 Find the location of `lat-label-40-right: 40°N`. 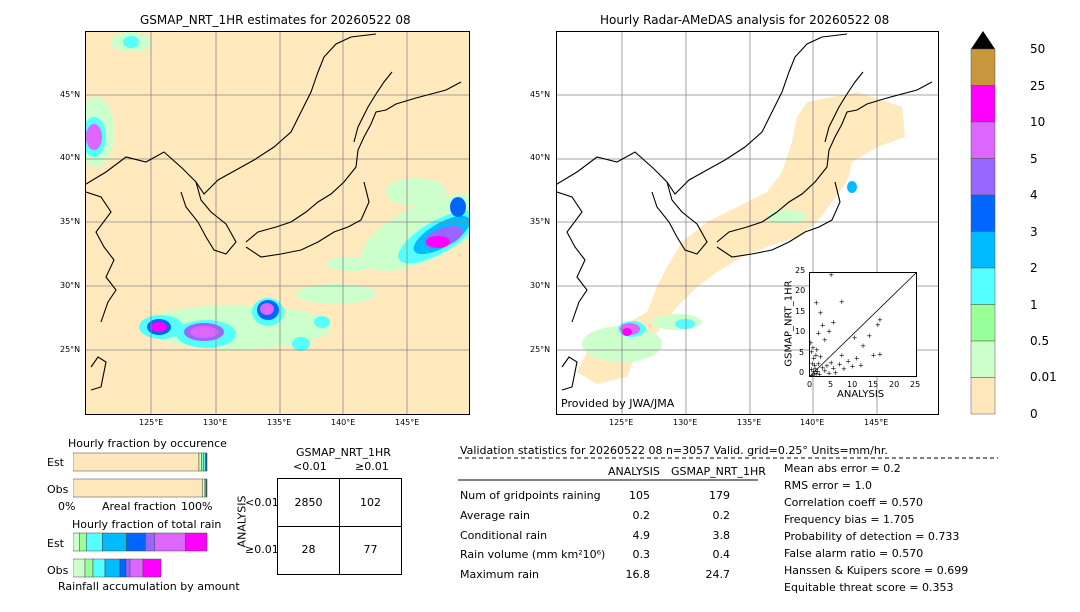

lat-label-40-right: 40°N is located at coordinates (540, 157).